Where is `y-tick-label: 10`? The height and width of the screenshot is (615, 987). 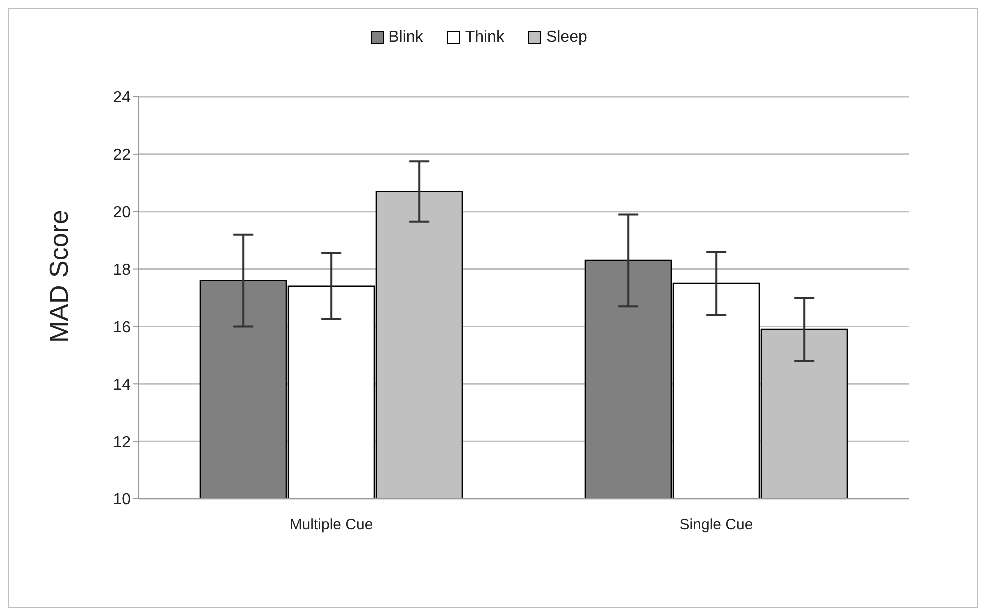 y-tick-label: 10 is located at coordinates (122, 500).